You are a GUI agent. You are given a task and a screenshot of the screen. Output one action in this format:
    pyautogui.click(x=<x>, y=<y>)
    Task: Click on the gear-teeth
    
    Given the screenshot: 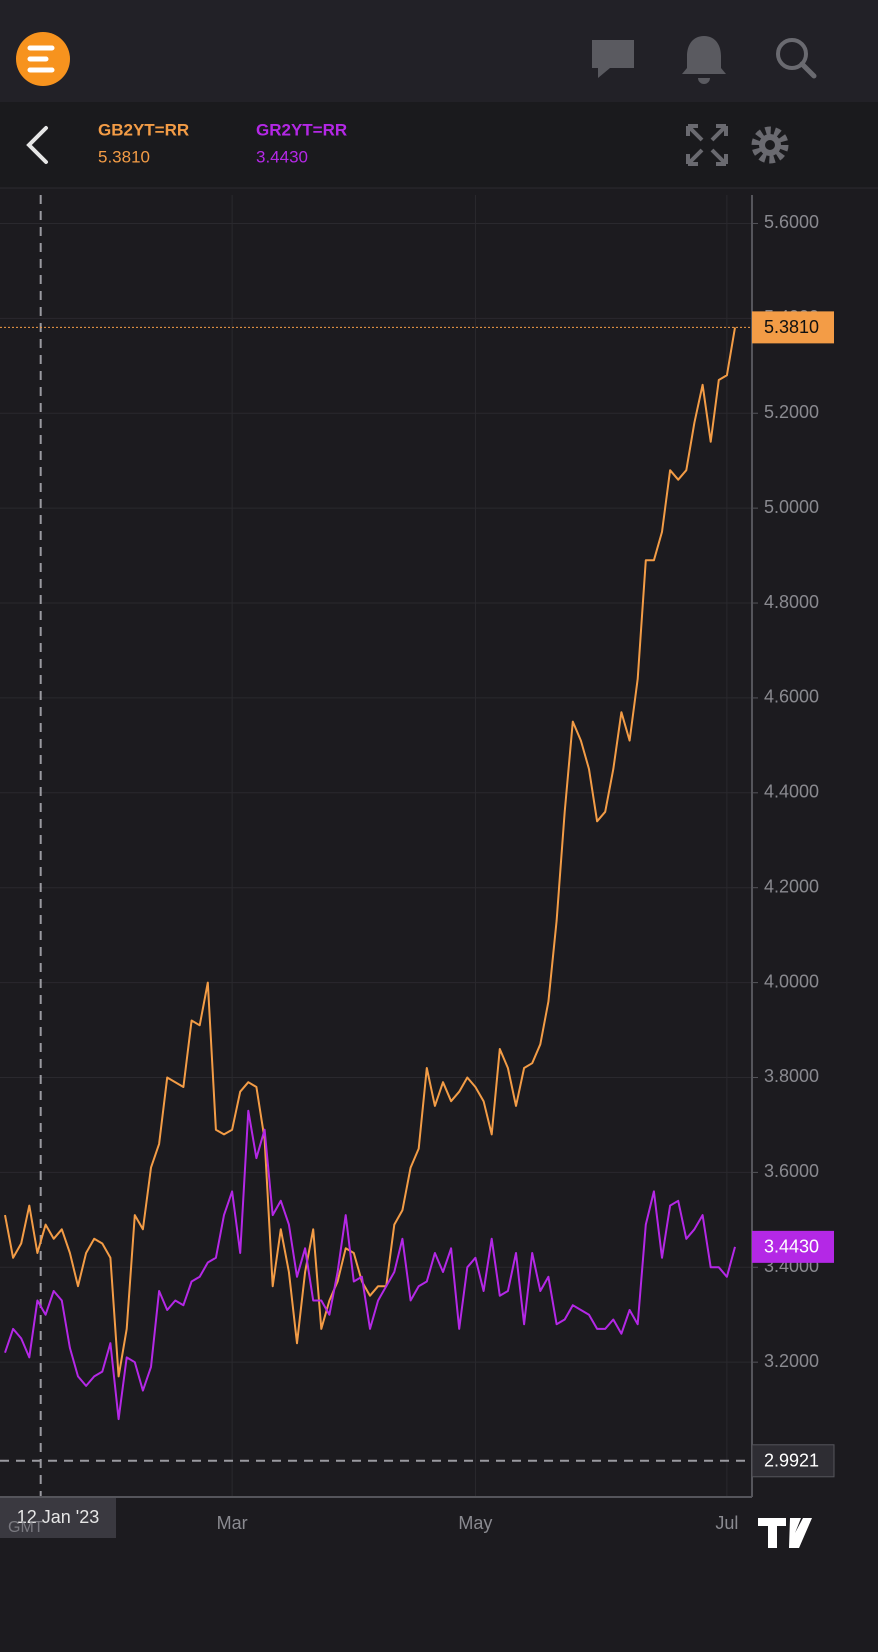 What is the action you would take?
    pyautogui.click(x=770, y=145)
    